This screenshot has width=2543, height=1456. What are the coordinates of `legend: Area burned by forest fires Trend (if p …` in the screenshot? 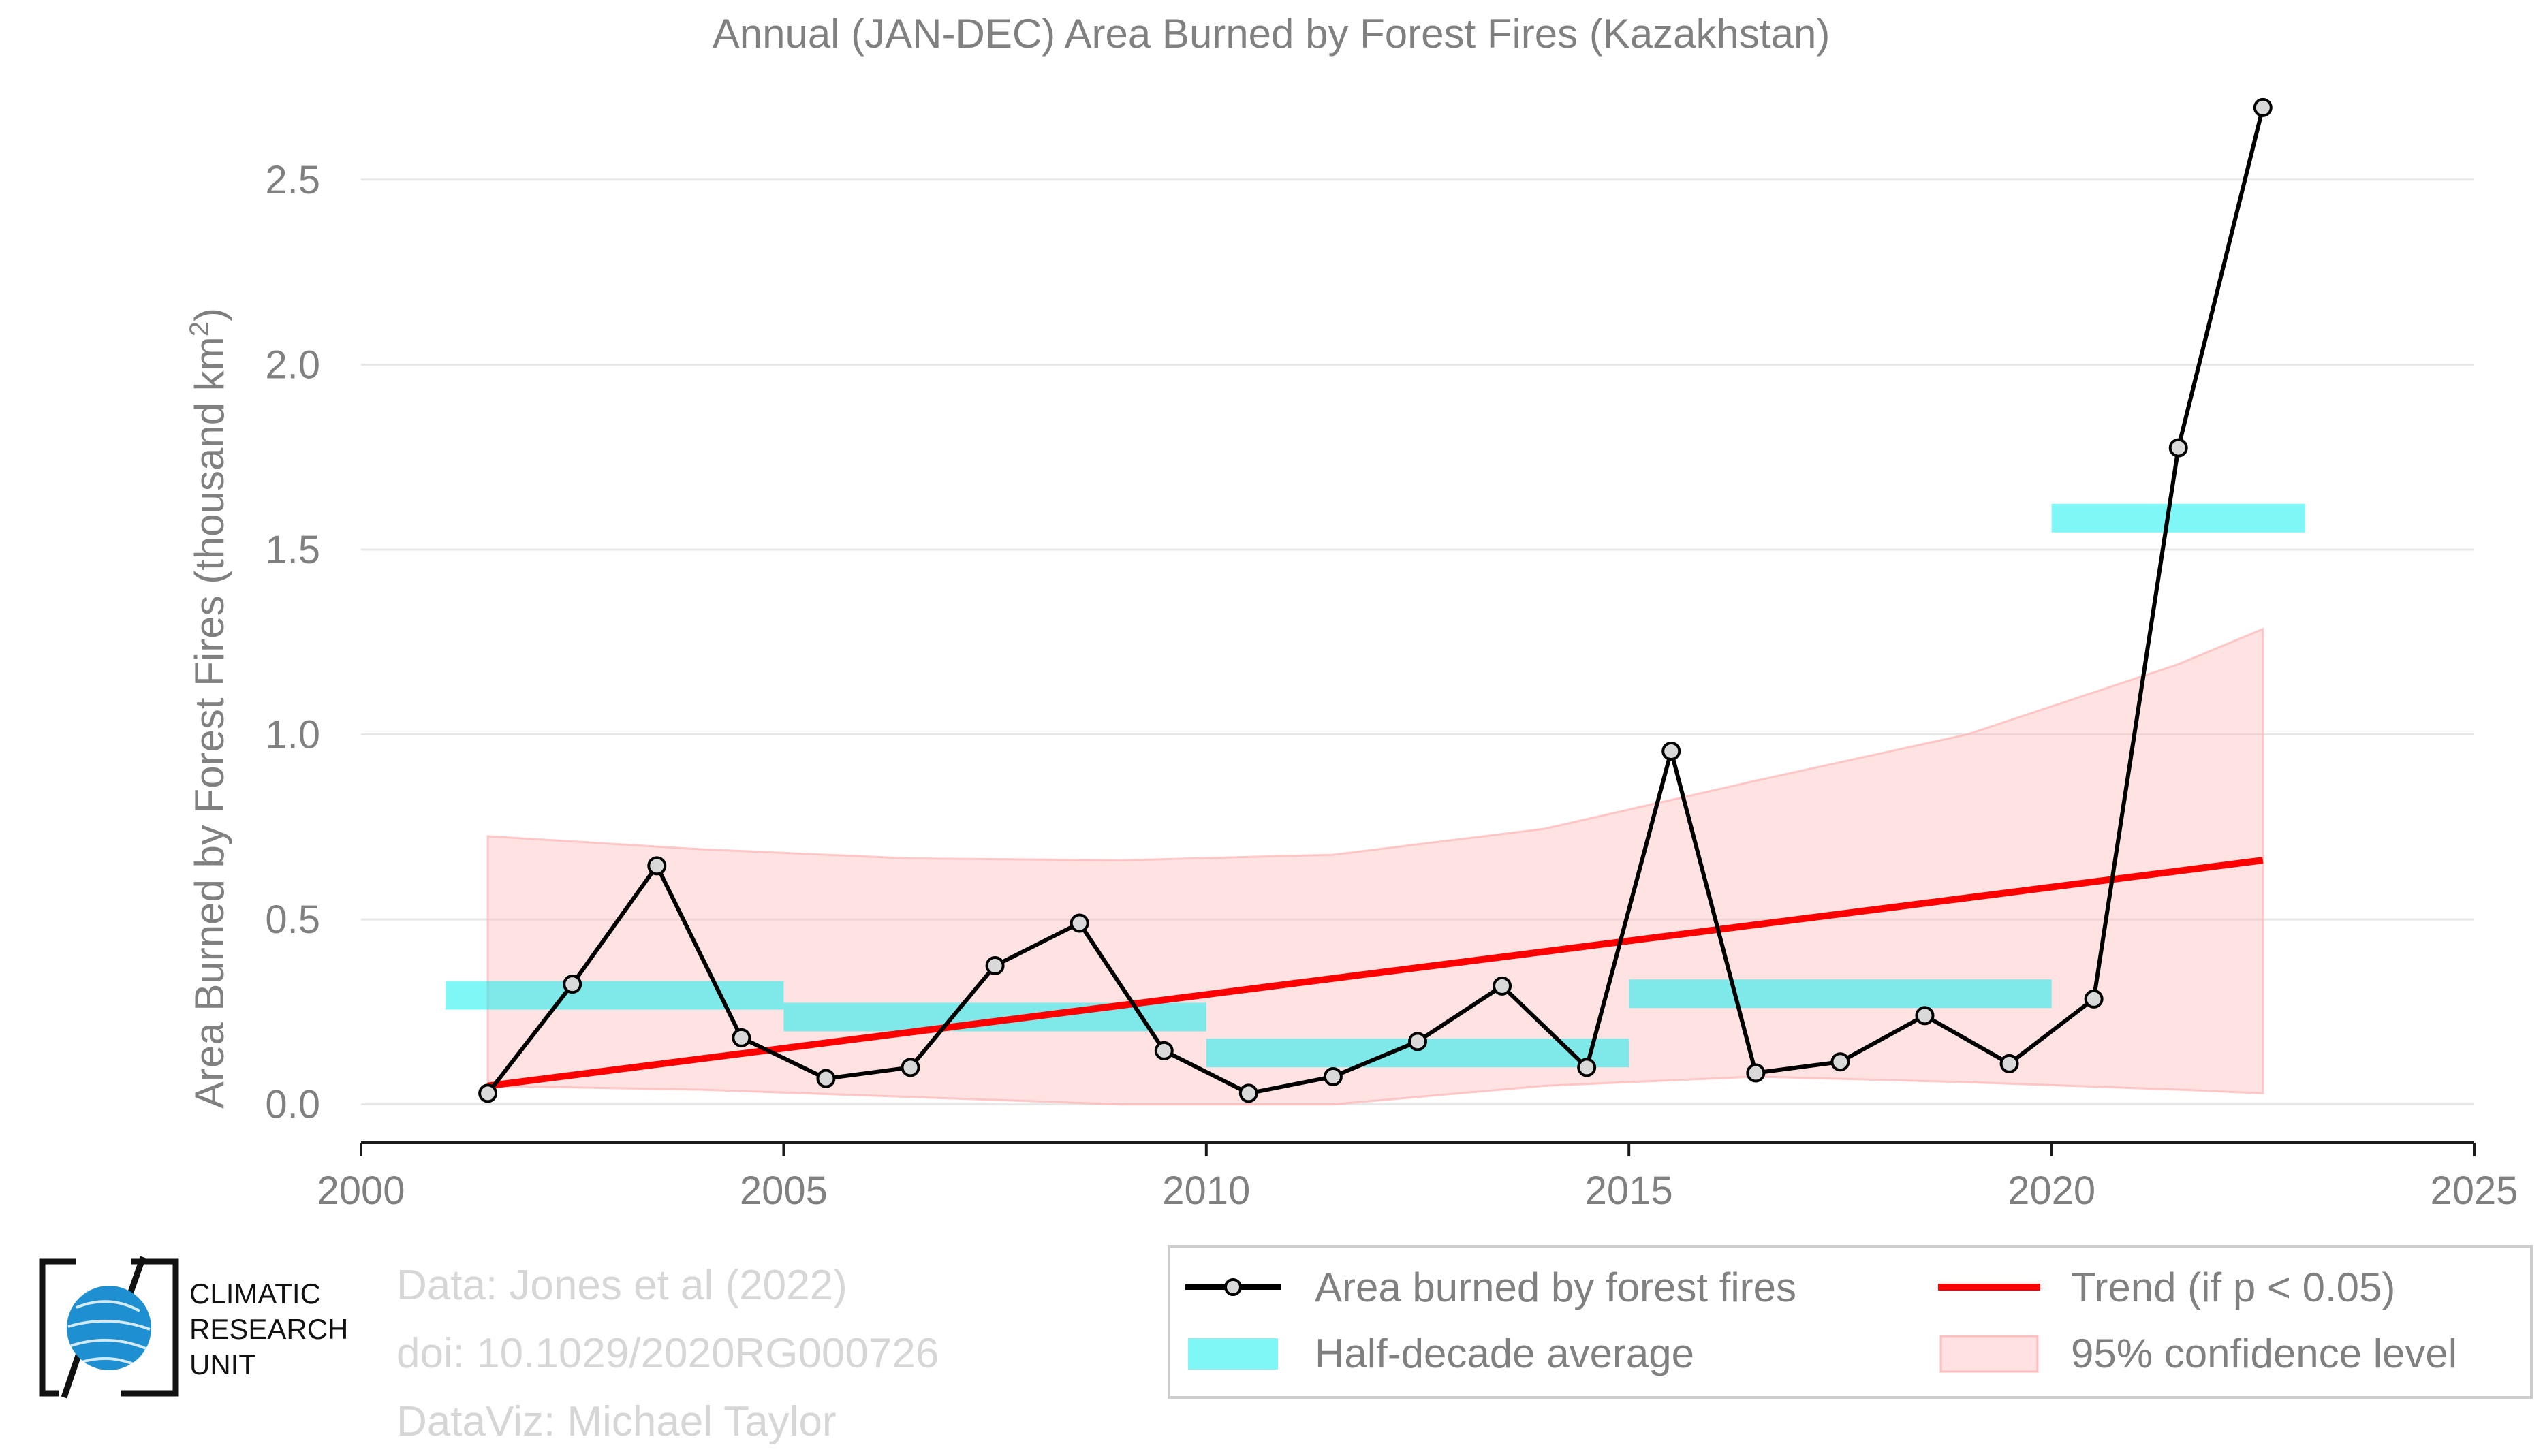 It's located at (1850, 1322).